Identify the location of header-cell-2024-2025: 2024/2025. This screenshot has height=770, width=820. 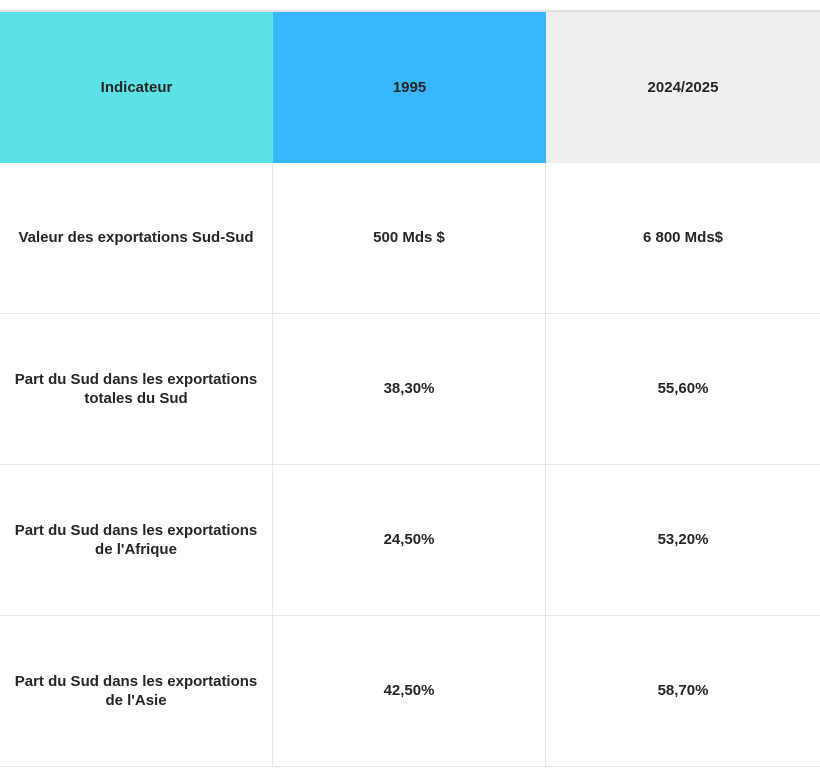
(683, 87).